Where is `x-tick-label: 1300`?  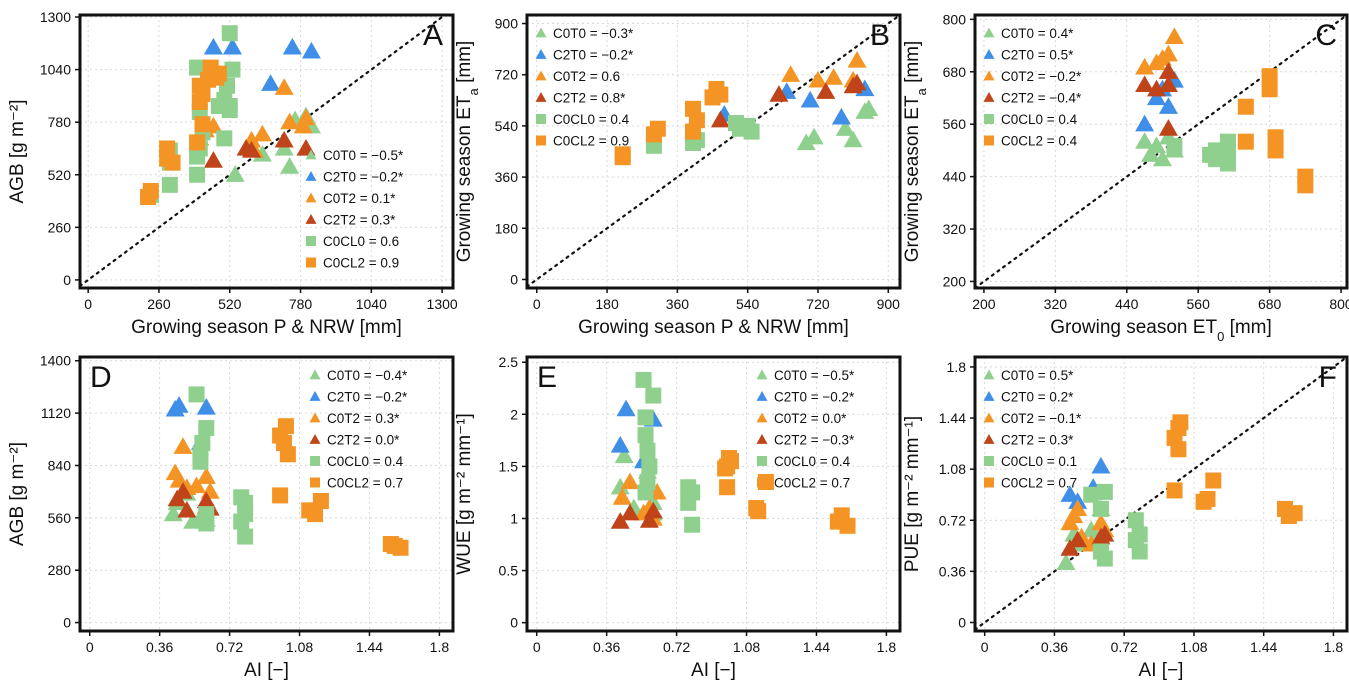
x-tick-label: 1300 is located at coordinates (442, 304).